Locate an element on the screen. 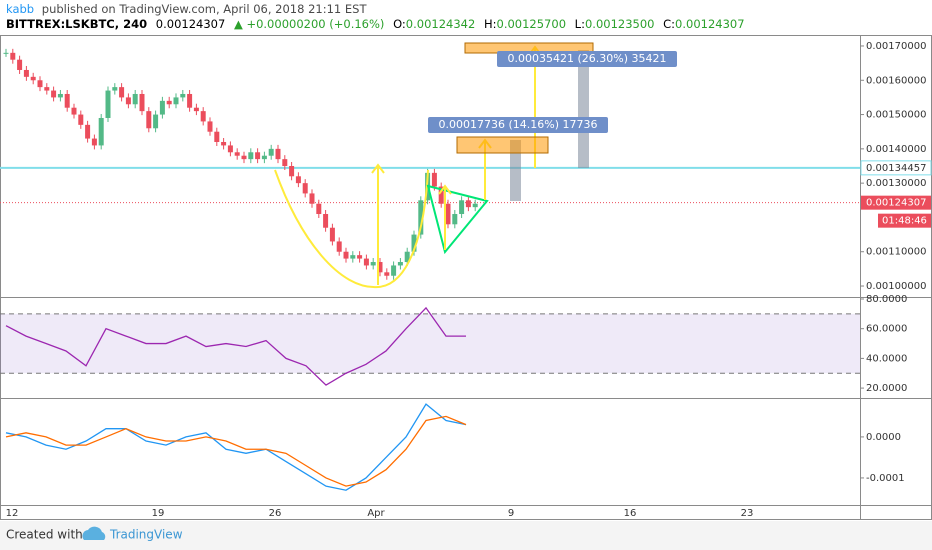  x-tick-label: 16 is located at coordinates (630, 513).